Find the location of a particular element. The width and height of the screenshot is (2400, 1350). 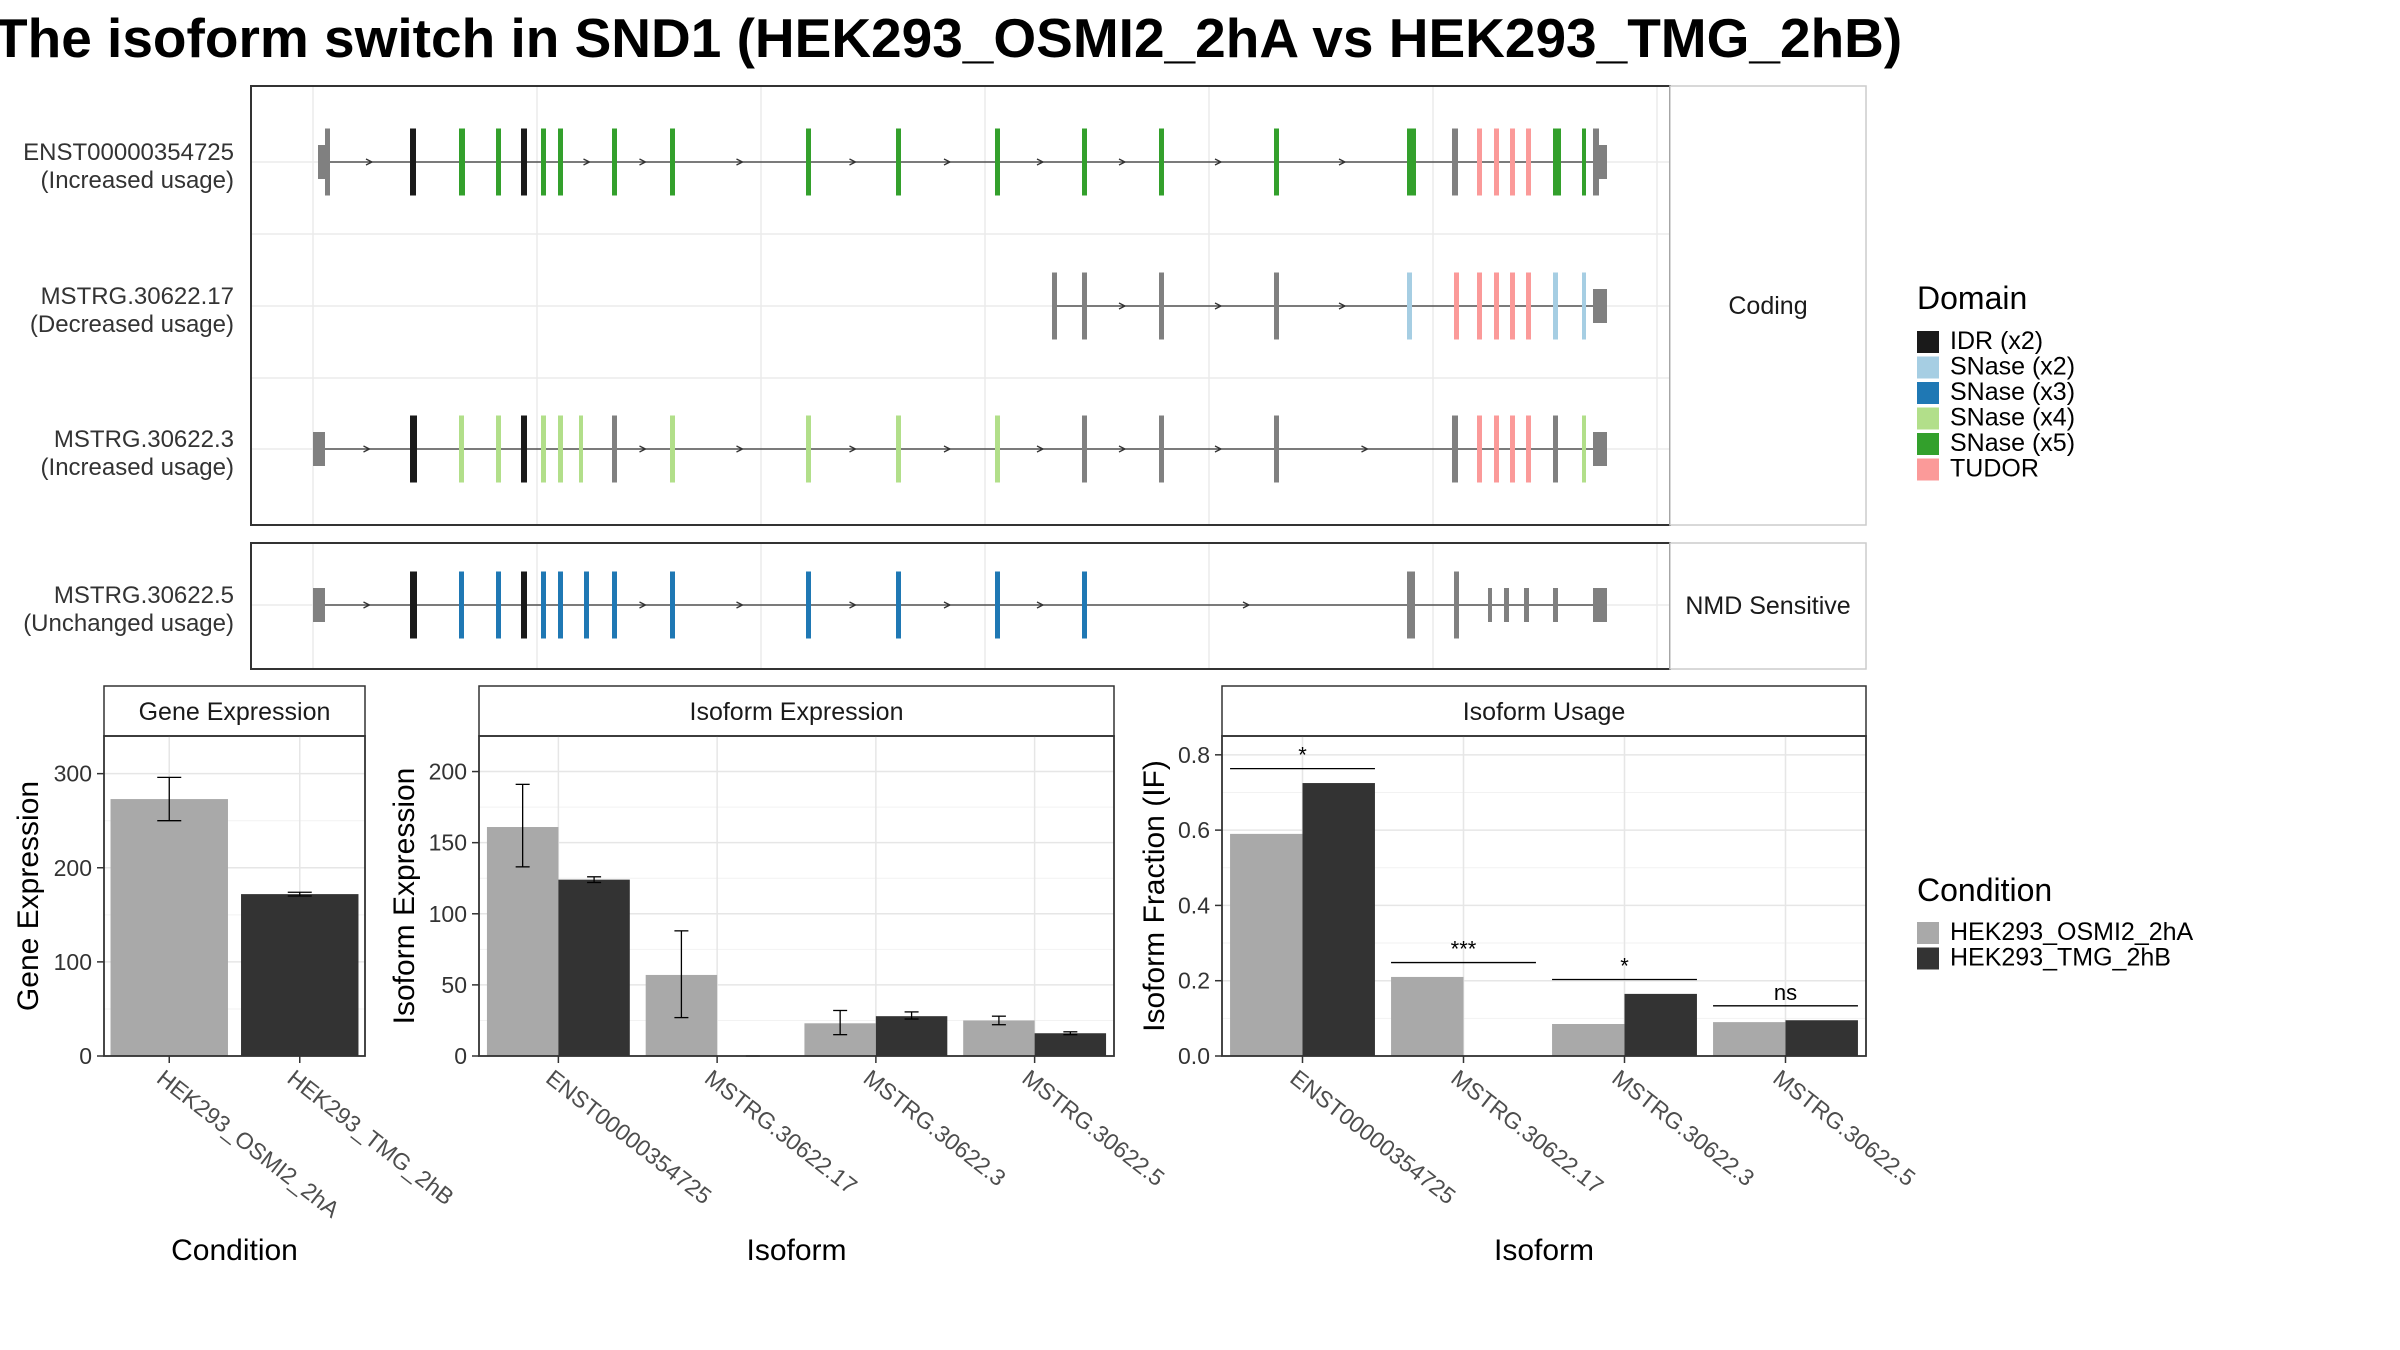

condition-legend-title: Condition is located at coordinates (1984, 890).